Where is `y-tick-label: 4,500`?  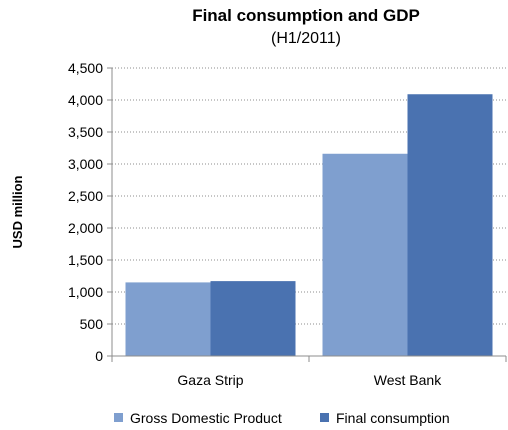 y-tick-label: 4,500 is located at coordinates (85, 68).